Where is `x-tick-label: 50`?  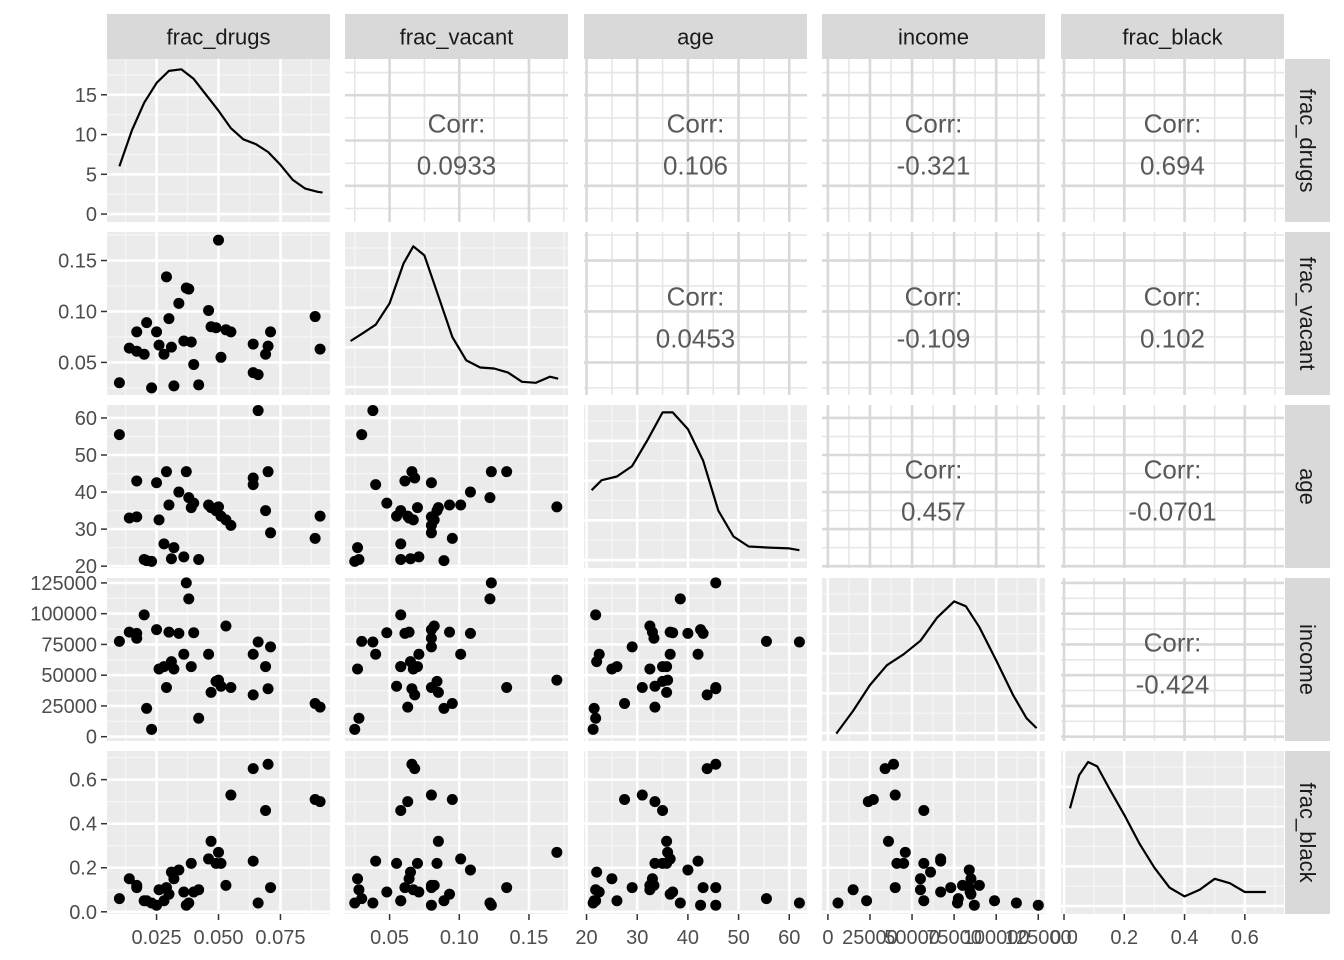 x-tick-label: 50 is located at coordinates (738, 938).